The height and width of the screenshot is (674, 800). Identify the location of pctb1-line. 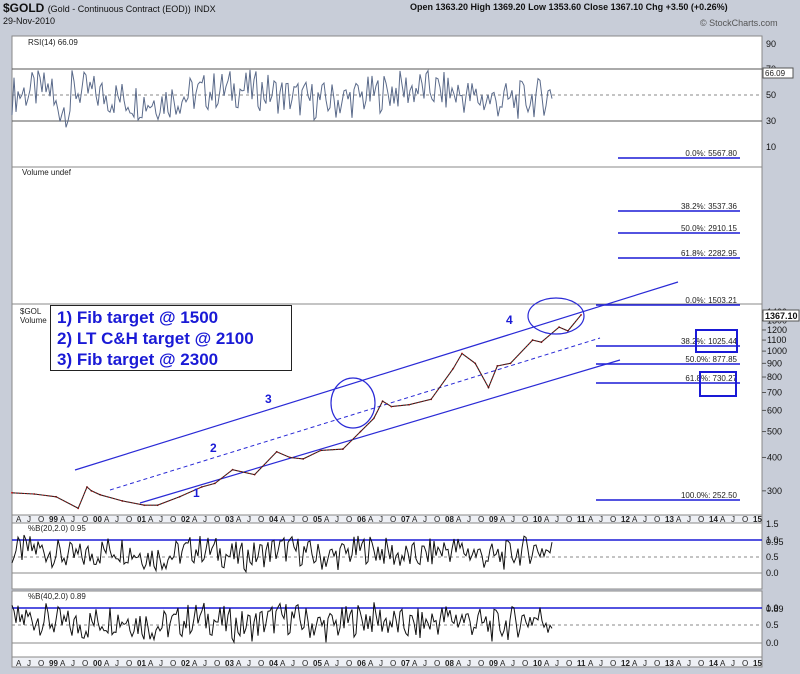
(282, 554).